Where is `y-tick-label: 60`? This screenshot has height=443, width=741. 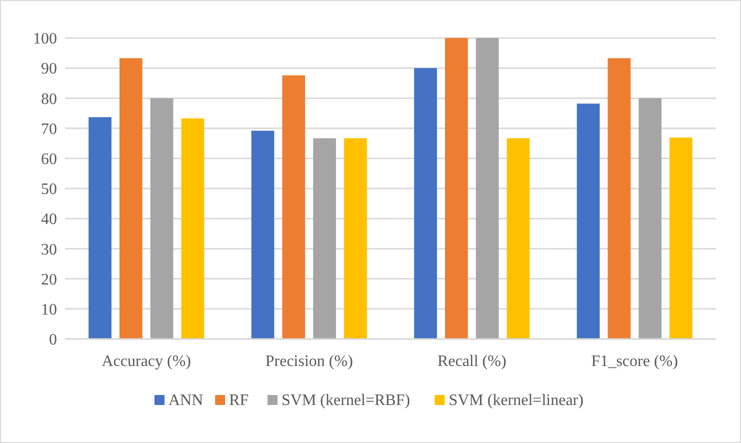
y-tick-label: 60 is located at coordinates (49, 159).